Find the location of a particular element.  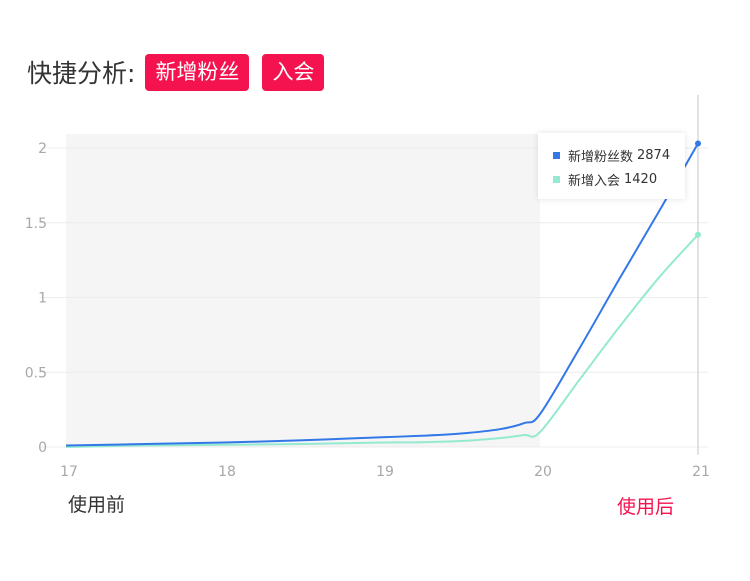

legend-label-join: 新增入会 is located at coordinates (594, 181).